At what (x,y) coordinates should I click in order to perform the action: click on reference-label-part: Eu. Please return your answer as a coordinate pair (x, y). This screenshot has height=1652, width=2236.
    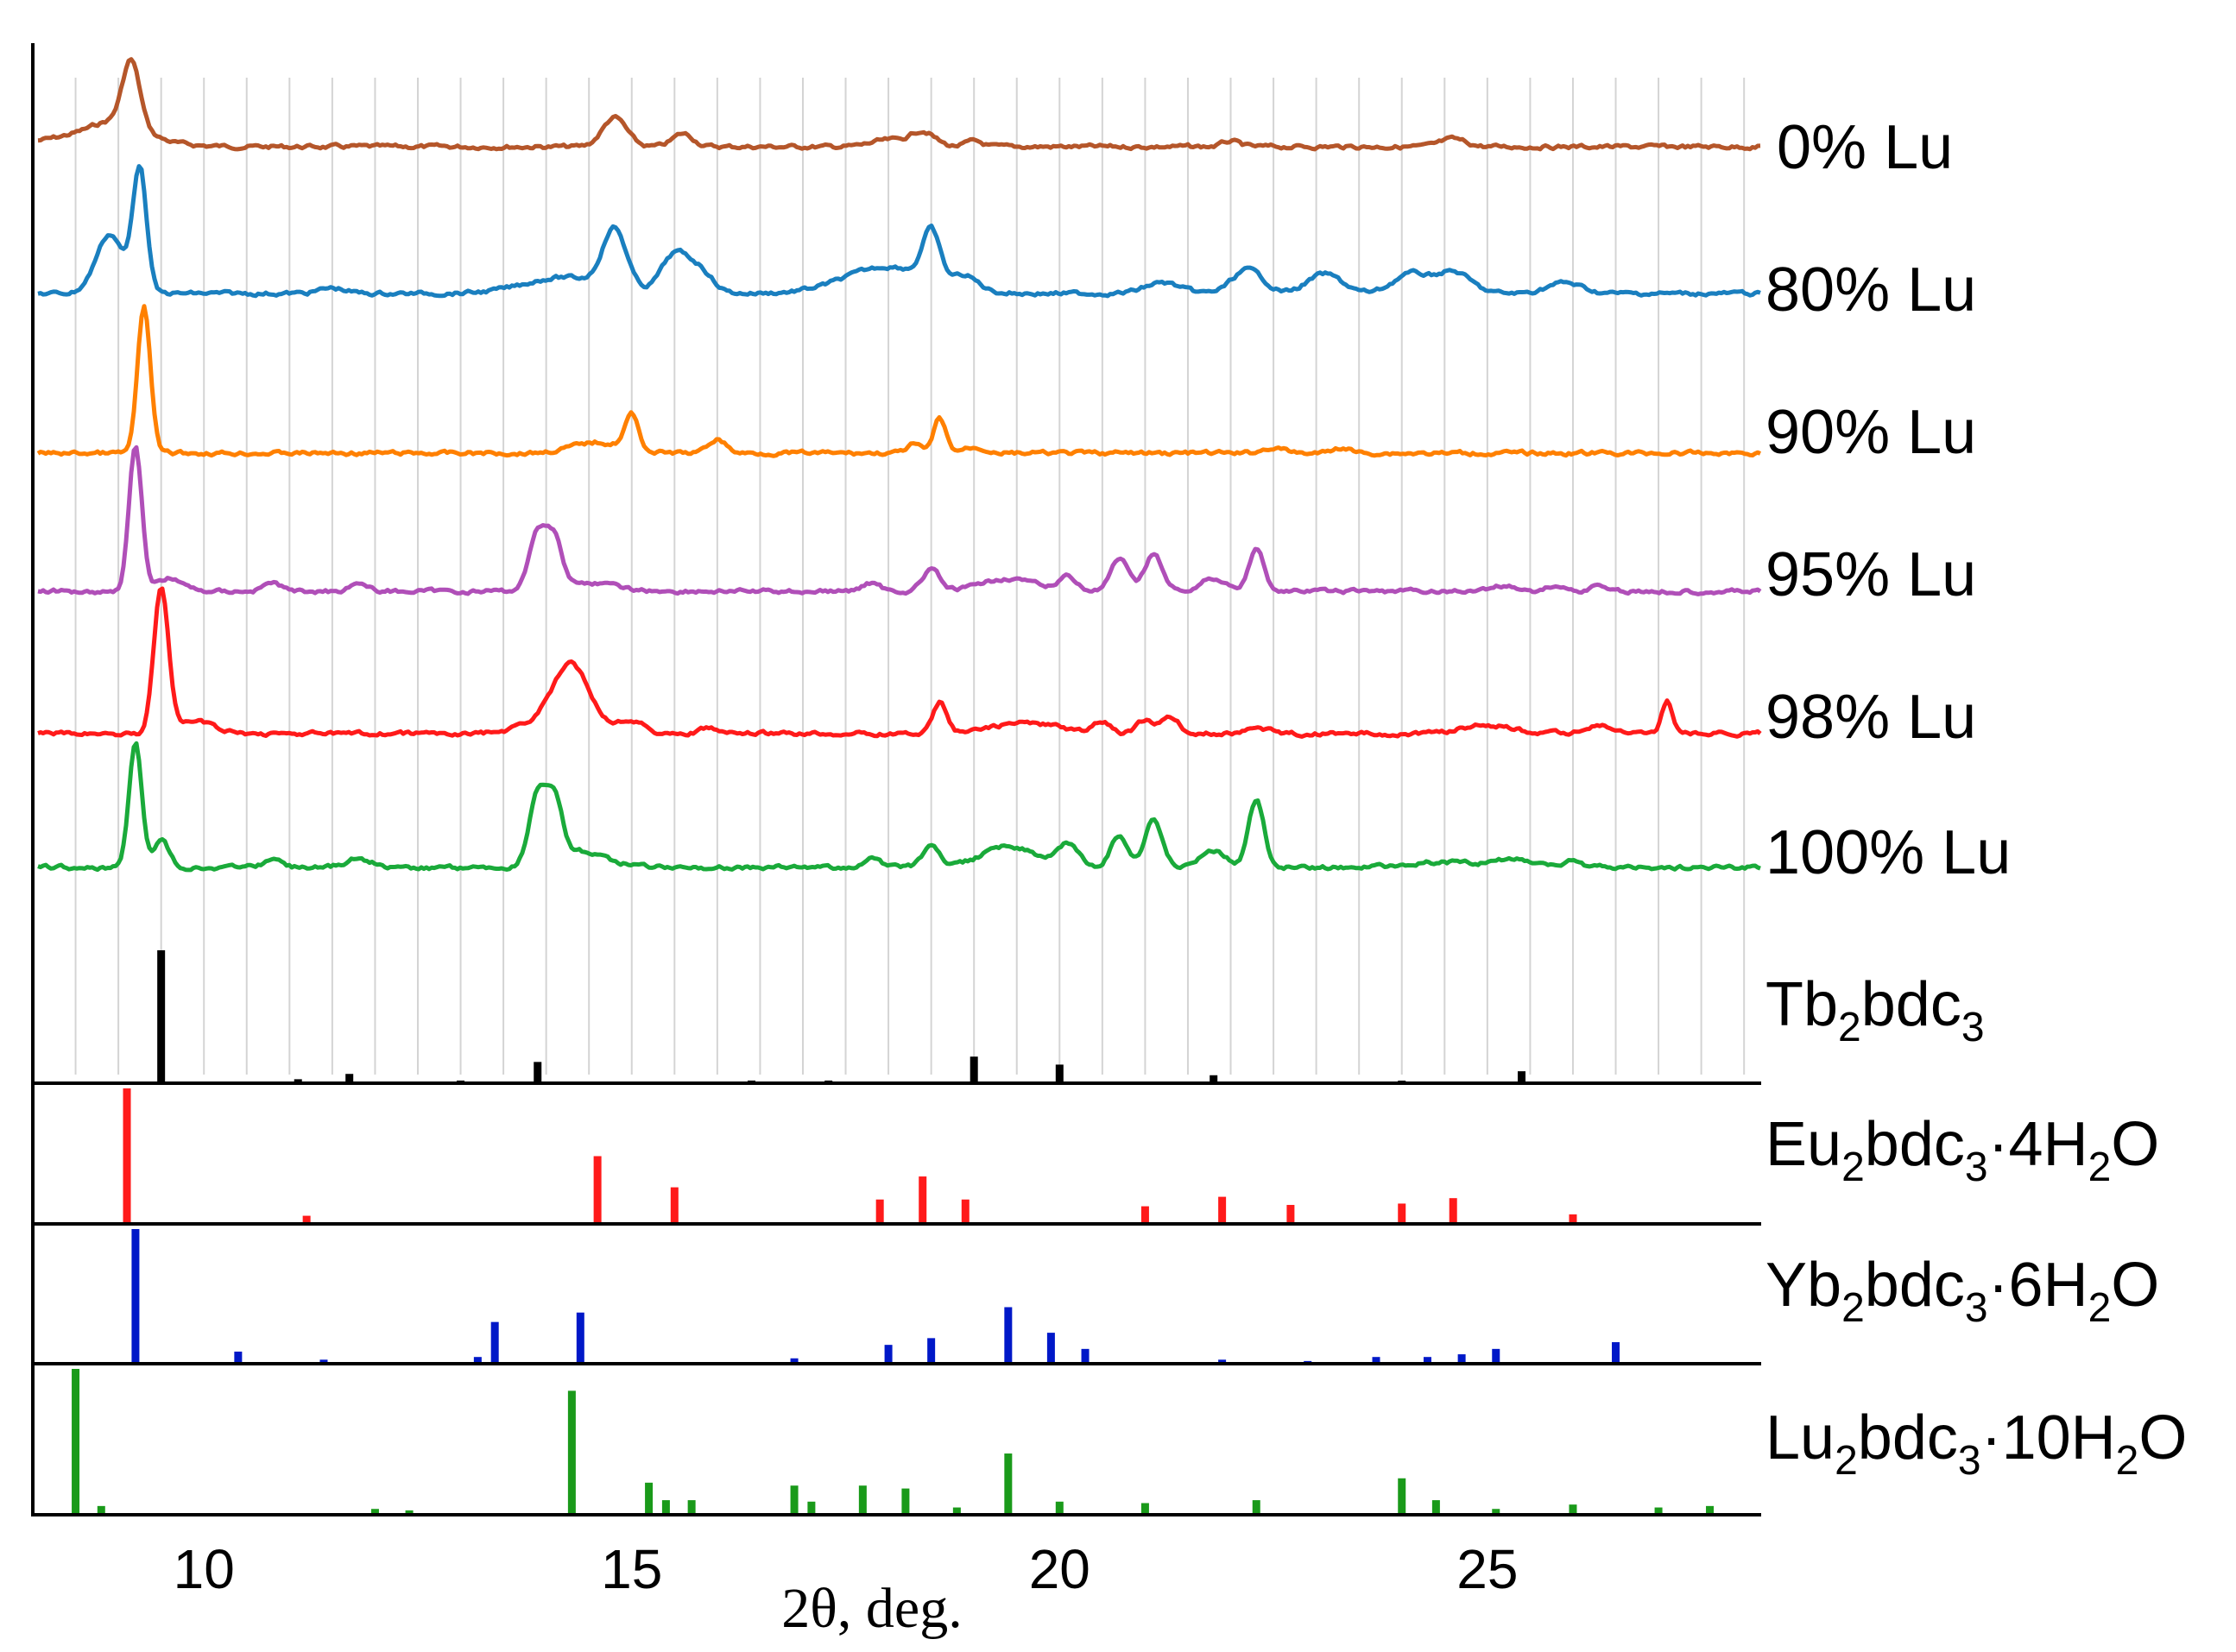
    Looking at the image, I should click on (1803, 1144).